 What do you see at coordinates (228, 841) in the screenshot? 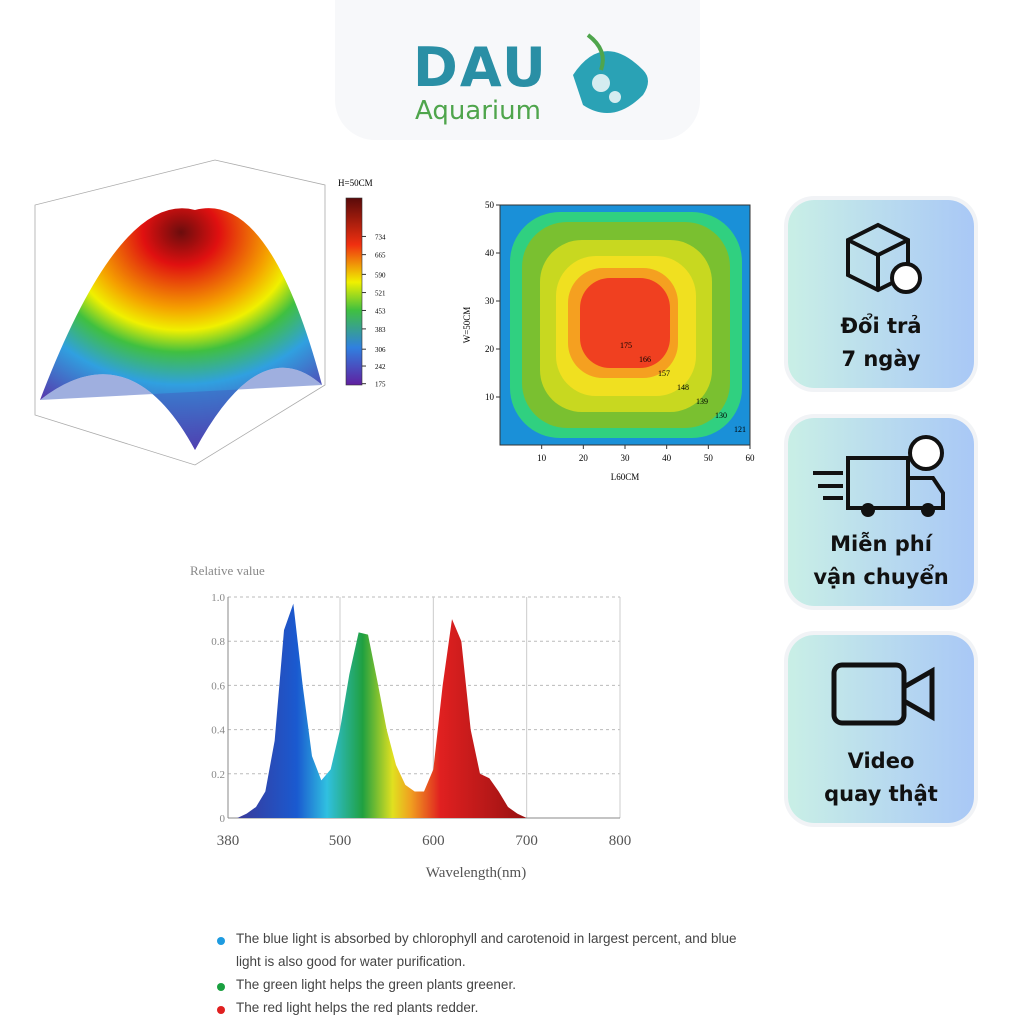
I see `x-tick-label: 380` at bounding box center [228, 841].